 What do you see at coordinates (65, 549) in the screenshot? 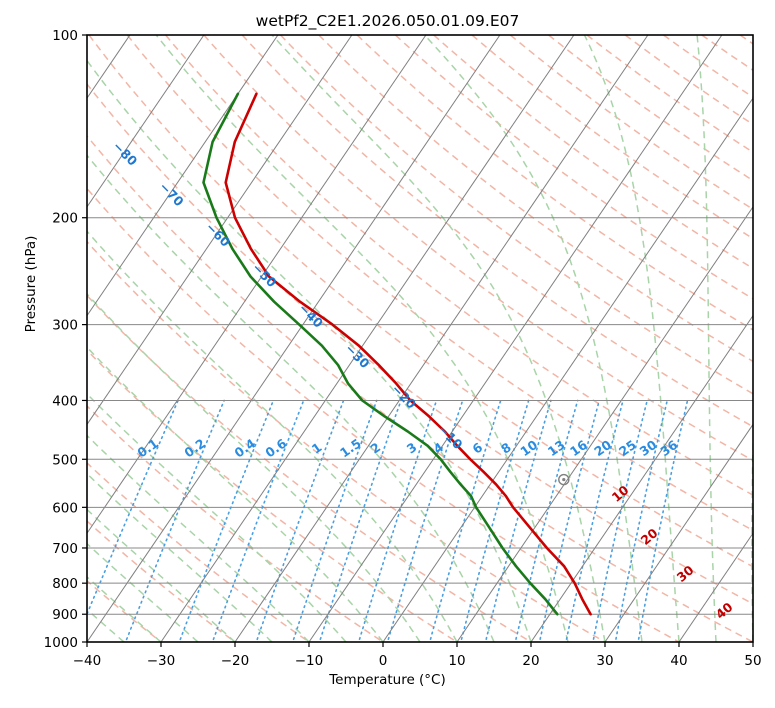
I see `y-tick-label: 700` at bounding box center [65, 549].